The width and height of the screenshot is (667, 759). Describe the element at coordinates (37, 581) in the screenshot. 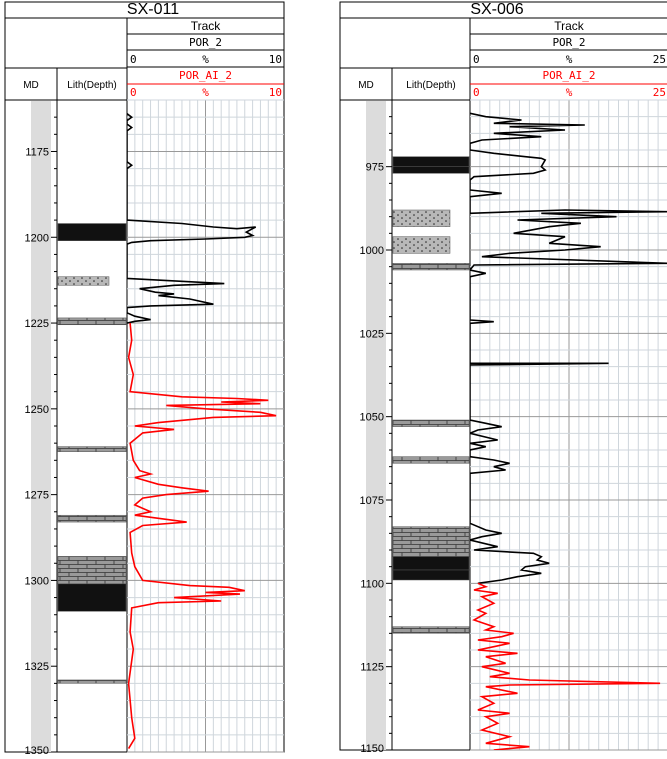

I see `depth-tick-label: 1300` at that location.